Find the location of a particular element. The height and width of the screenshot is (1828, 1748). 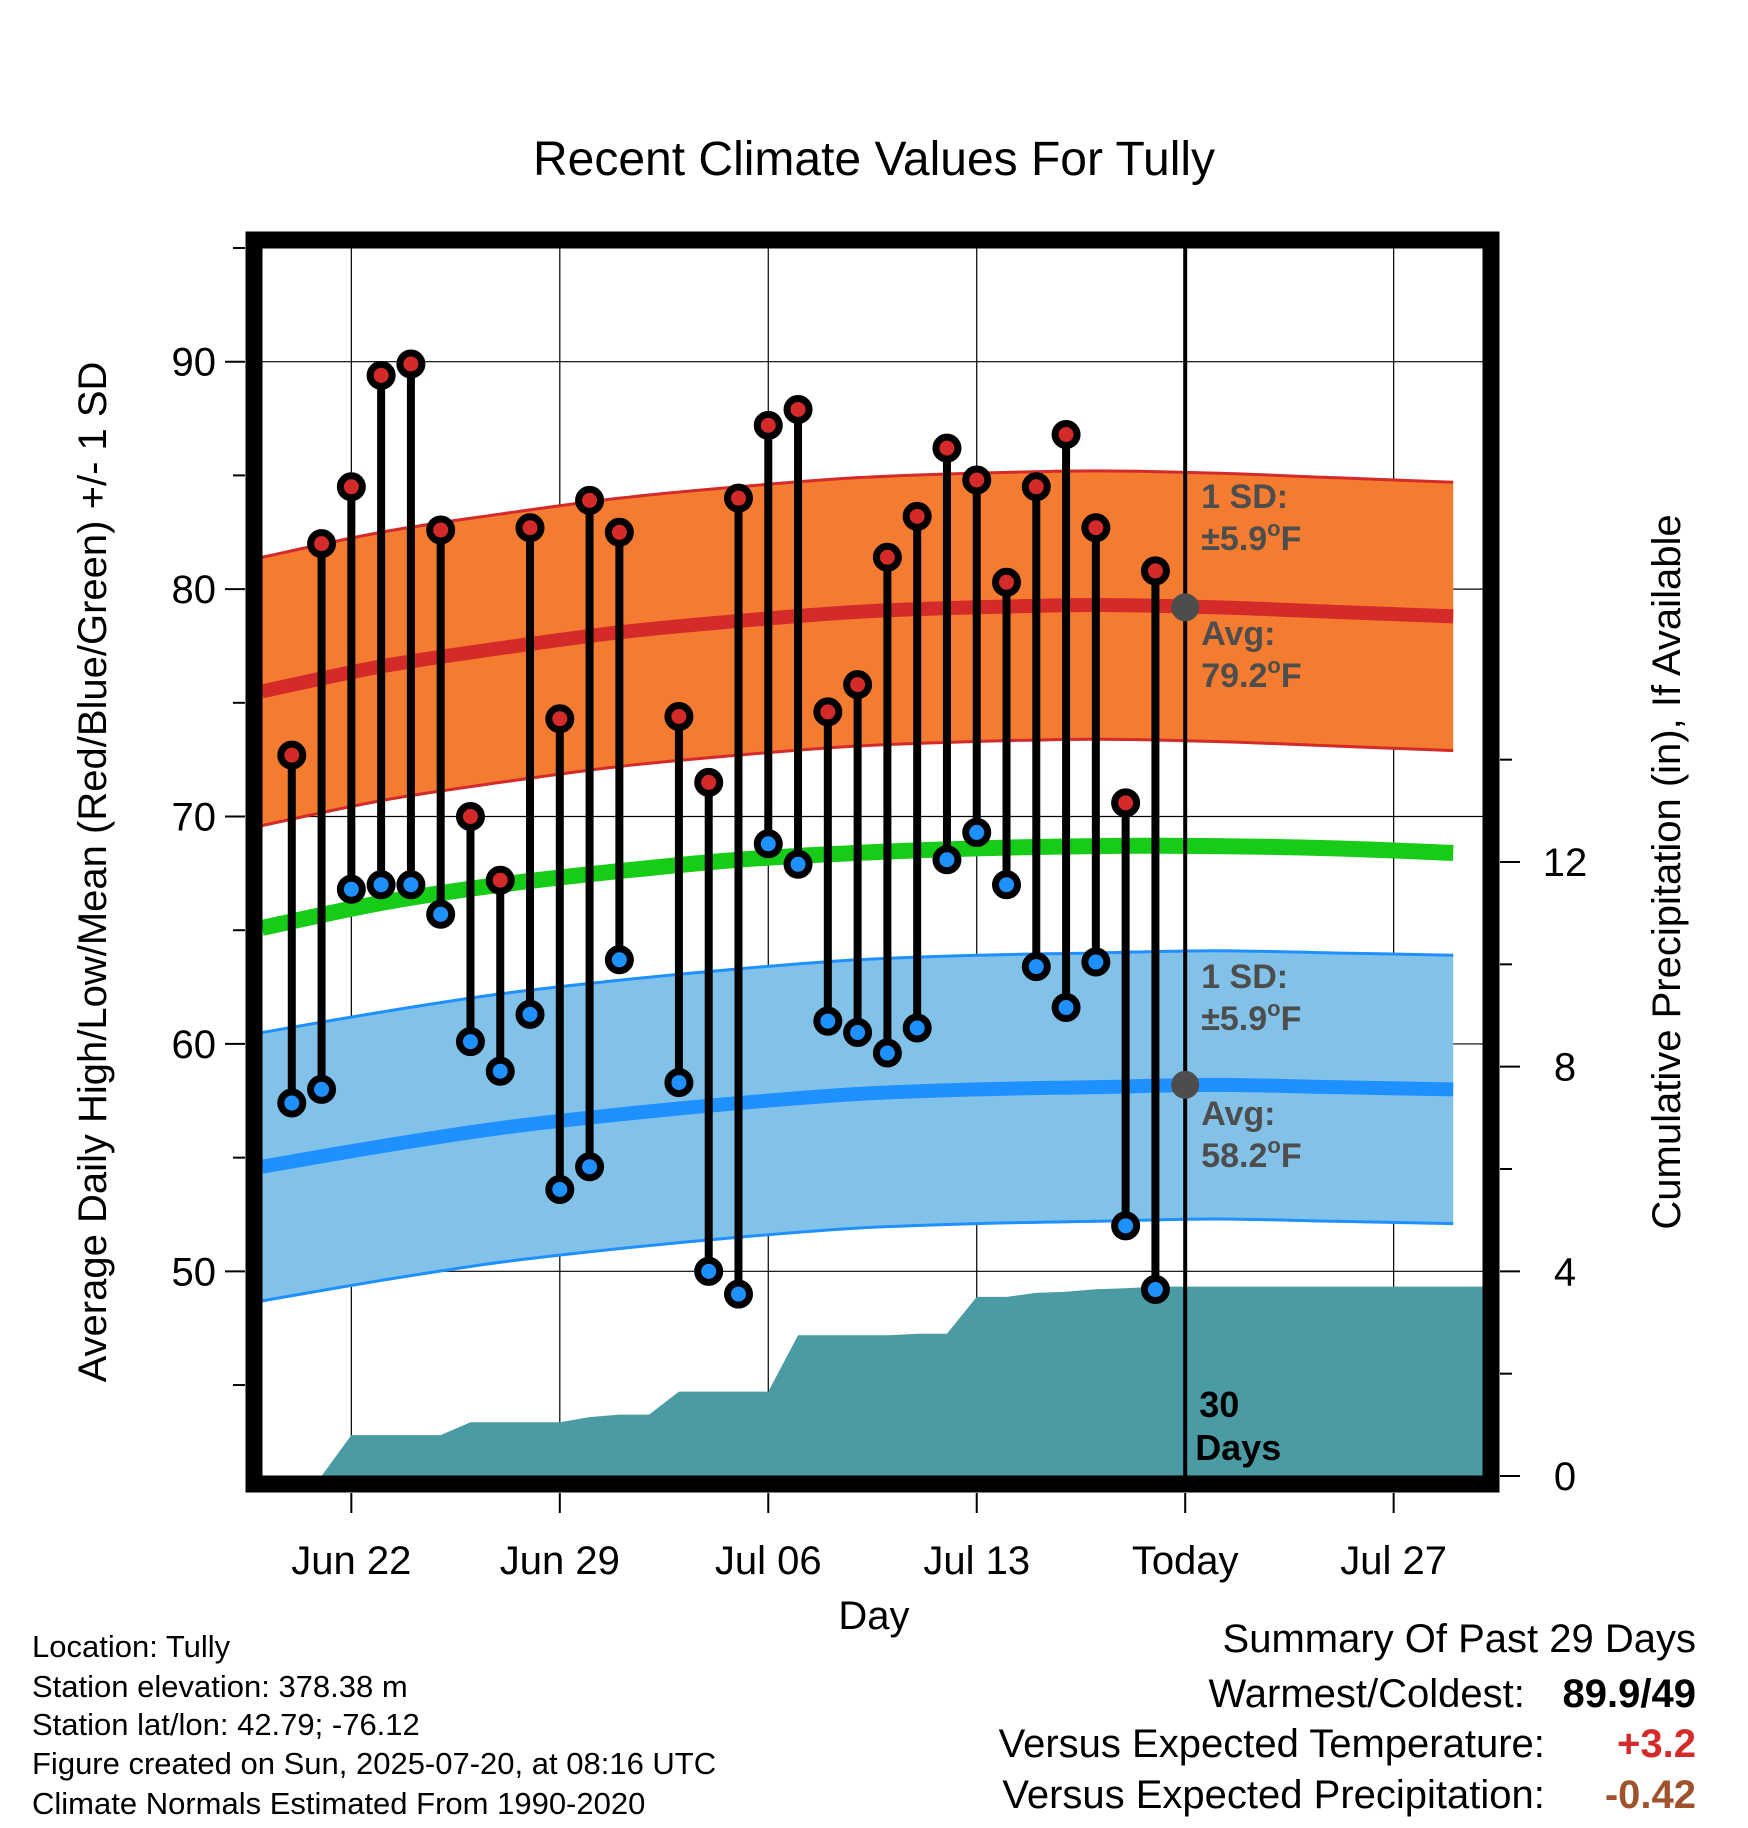

summary-title: Summary Of Past 29 Days is located at coordinates (1459, 1639).